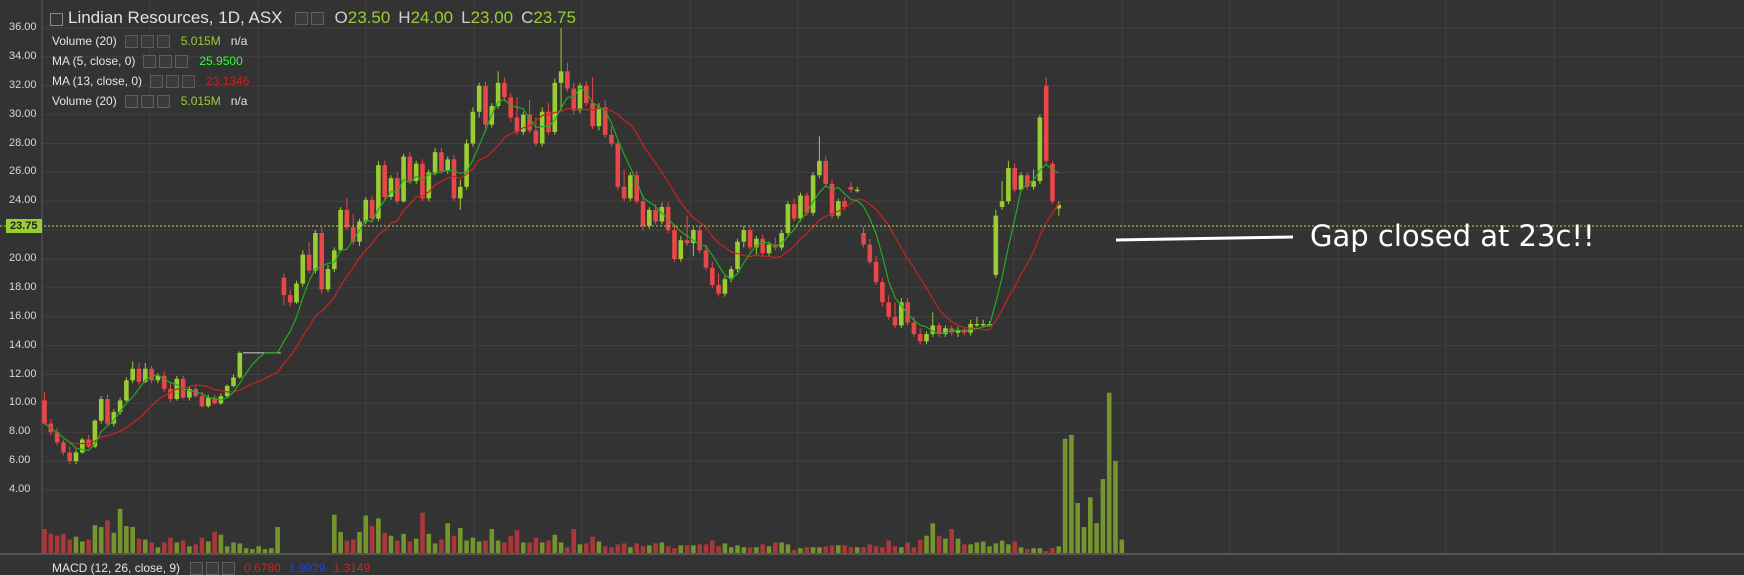  Describe the element at coordinates (432, 17) in the screenshot. I see `high-value: 24.00` at that location.